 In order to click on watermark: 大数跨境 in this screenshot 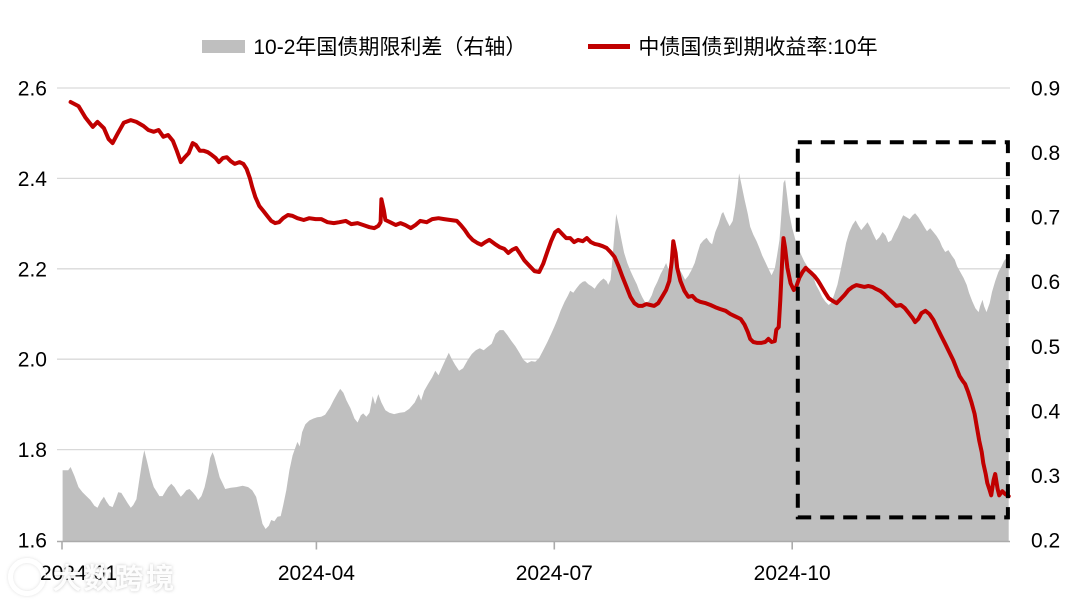, I will do `click(89, 576)`.